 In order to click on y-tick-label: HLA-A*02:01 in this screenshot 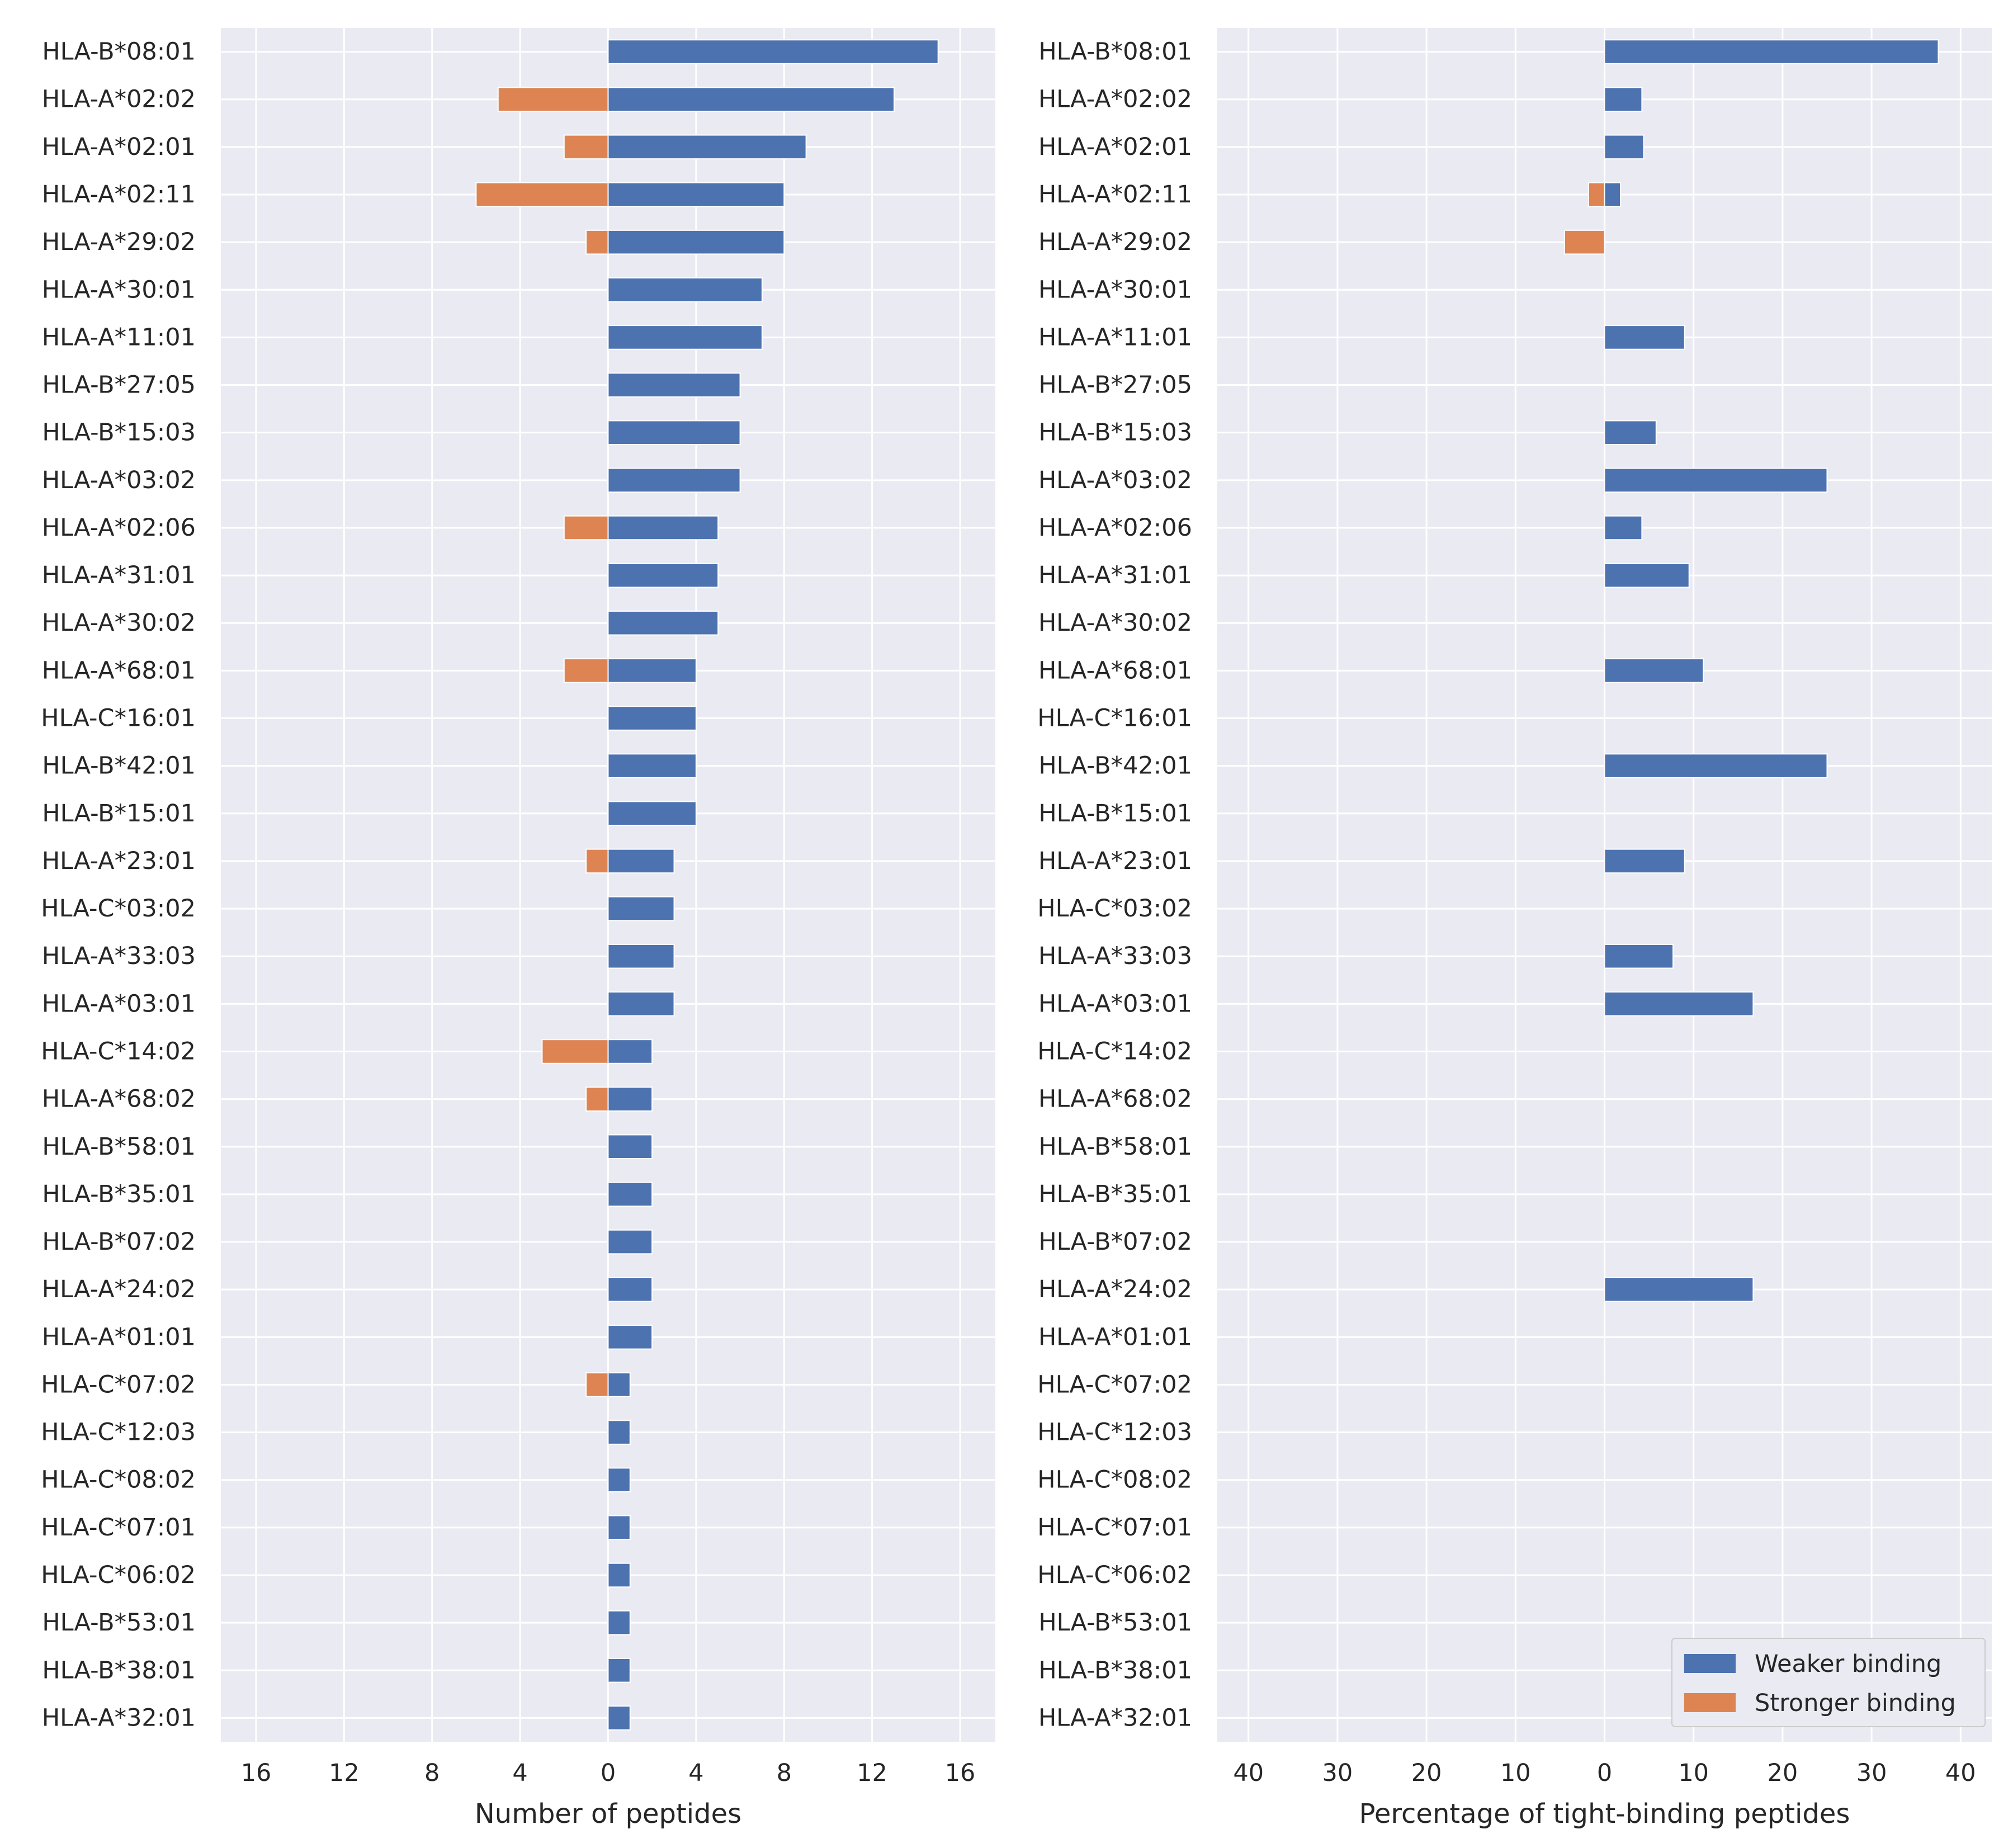, I will do `click(119, 147)`.